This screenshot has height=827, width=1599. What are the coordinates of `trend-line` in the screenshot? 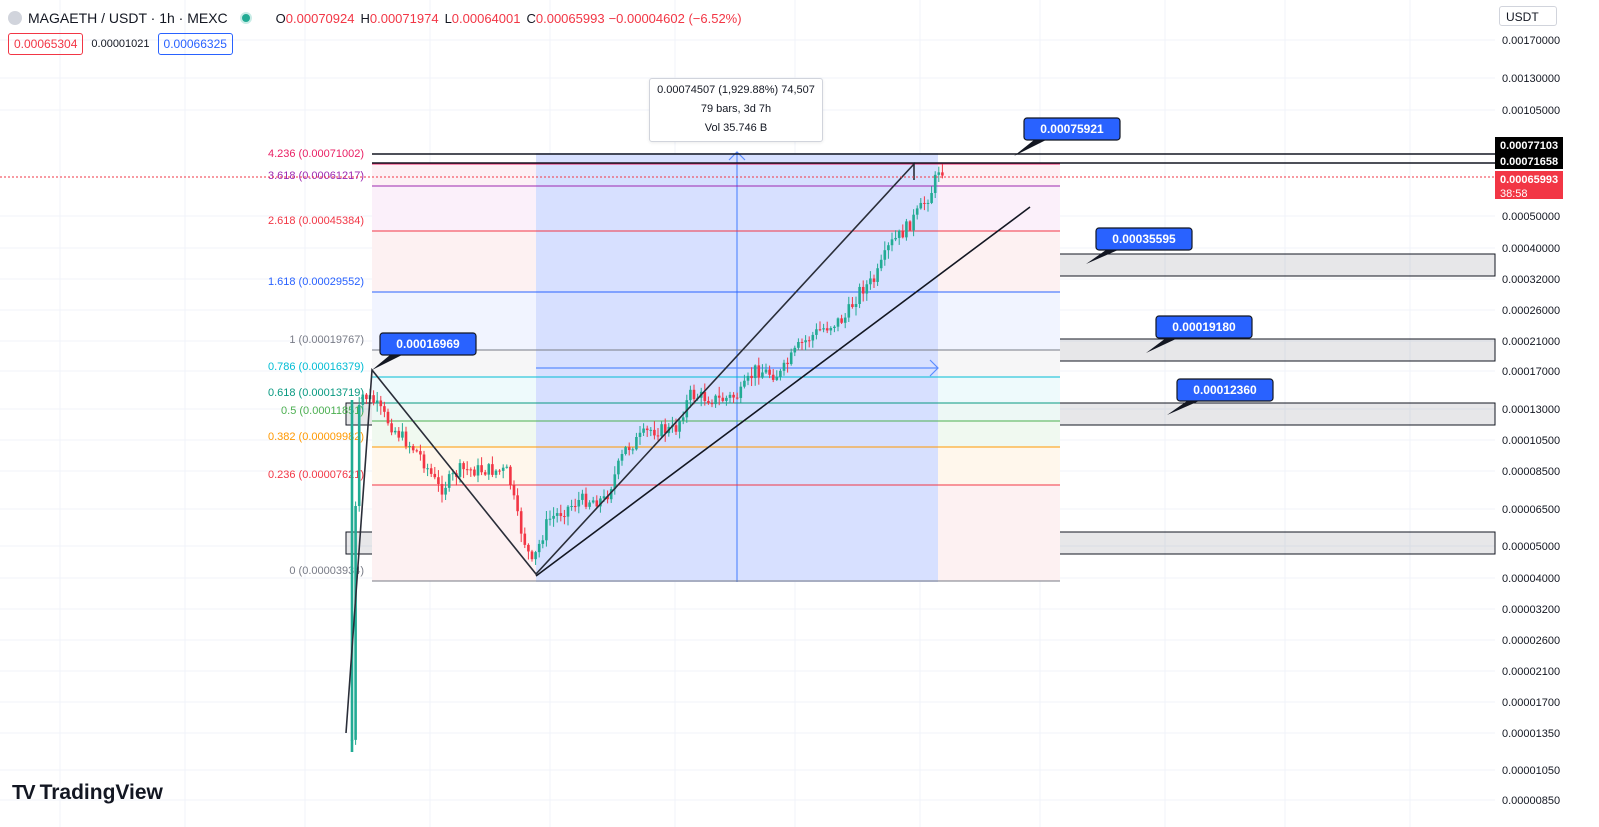 It's located at (783, 391).